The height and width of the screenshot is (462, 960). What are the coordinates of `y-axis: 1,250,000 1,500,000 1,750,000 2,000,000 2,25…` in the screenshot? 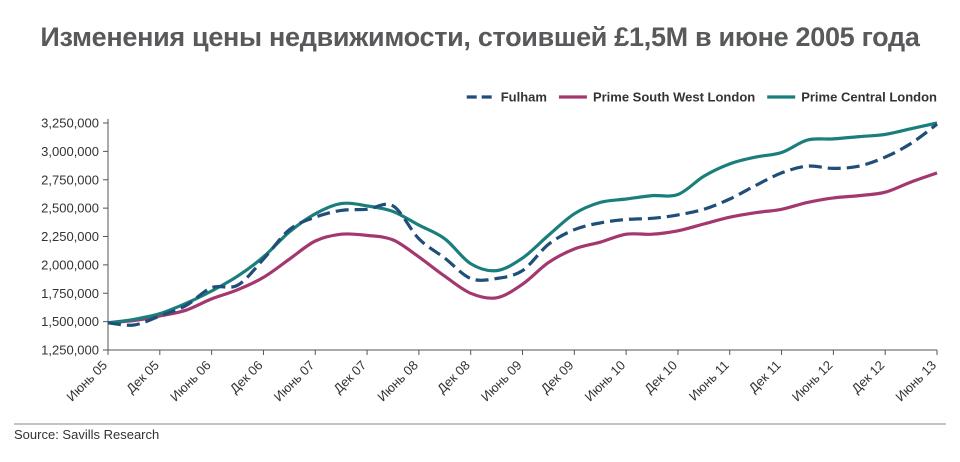 It's located at (75, 237).